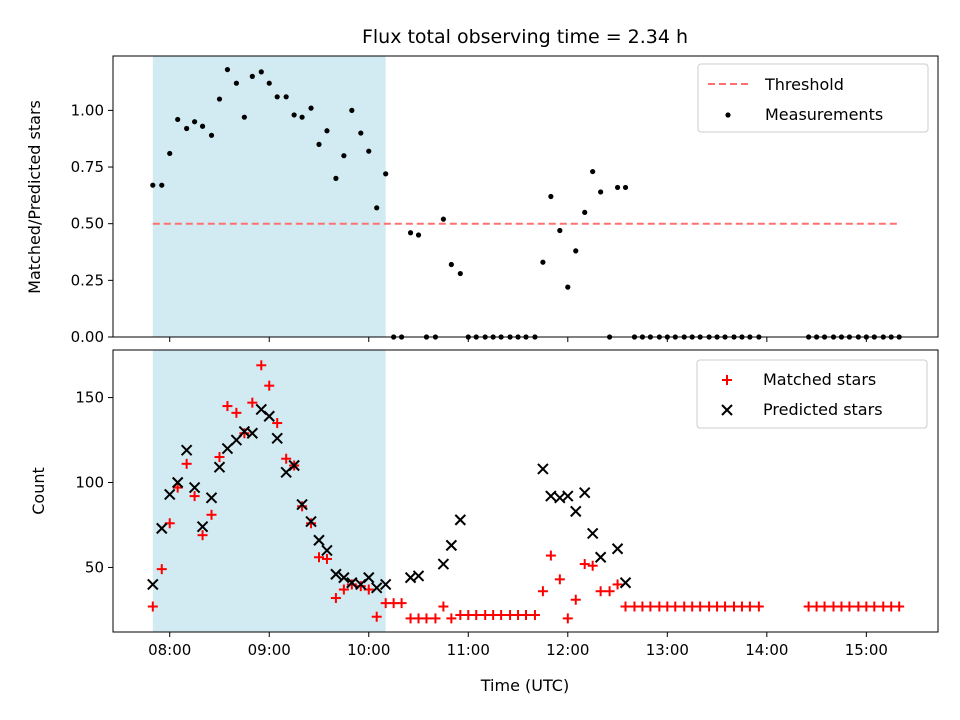 The height and width of the screenshot is (720, 960). Describe the element at coordinates (667, 650) in the screenshot. I see `x-tick-label: 13:00` at that location.